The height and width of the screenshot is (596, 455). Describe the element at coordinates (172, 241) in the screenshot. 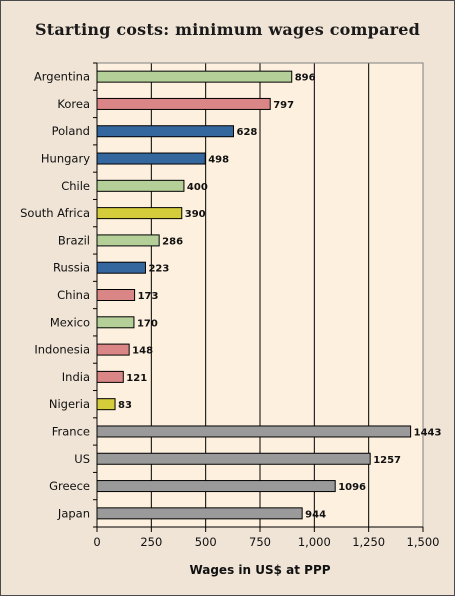

I see `data-label: 286` at that location.